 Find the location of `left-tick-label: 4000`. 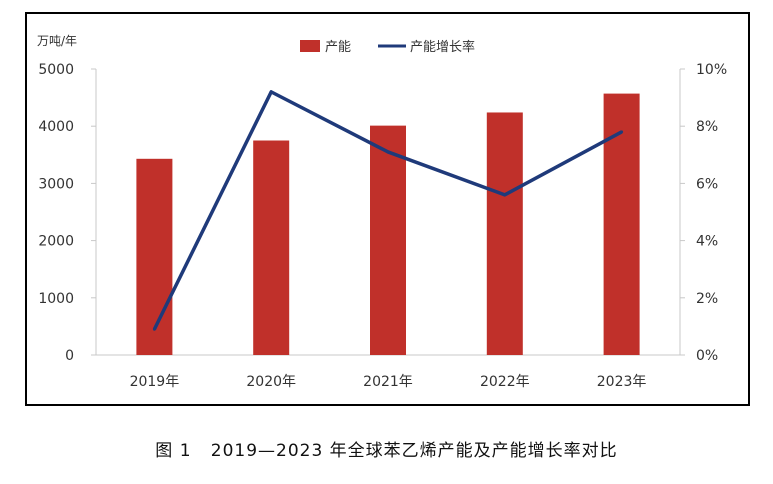

left-tick-label: 4000 is located at coordinates (56, 127).